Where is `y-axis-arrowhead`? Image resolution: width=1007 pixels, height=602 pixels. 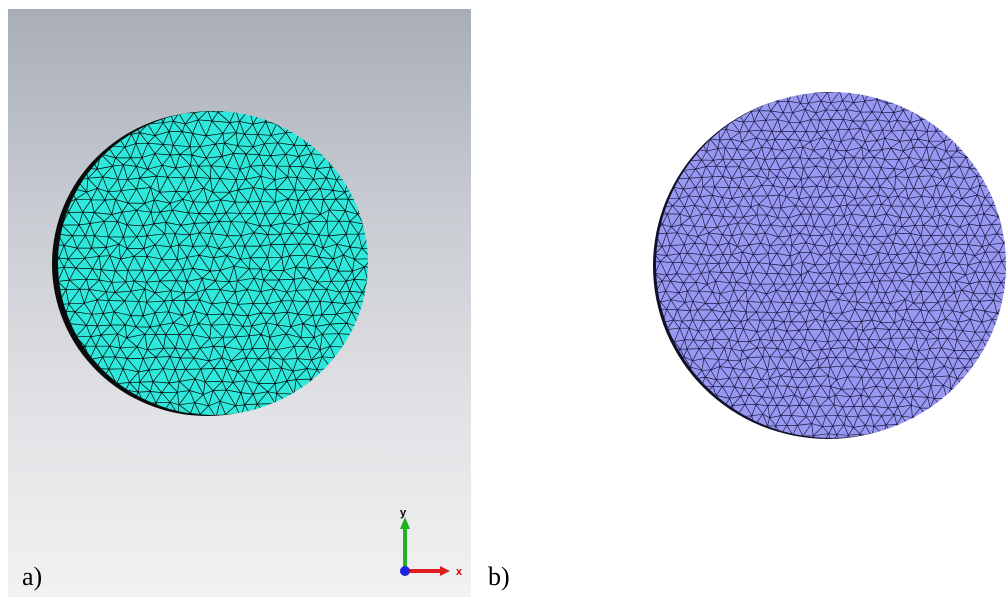
y-axis-arrowhead is located at coordinates (405, 523).